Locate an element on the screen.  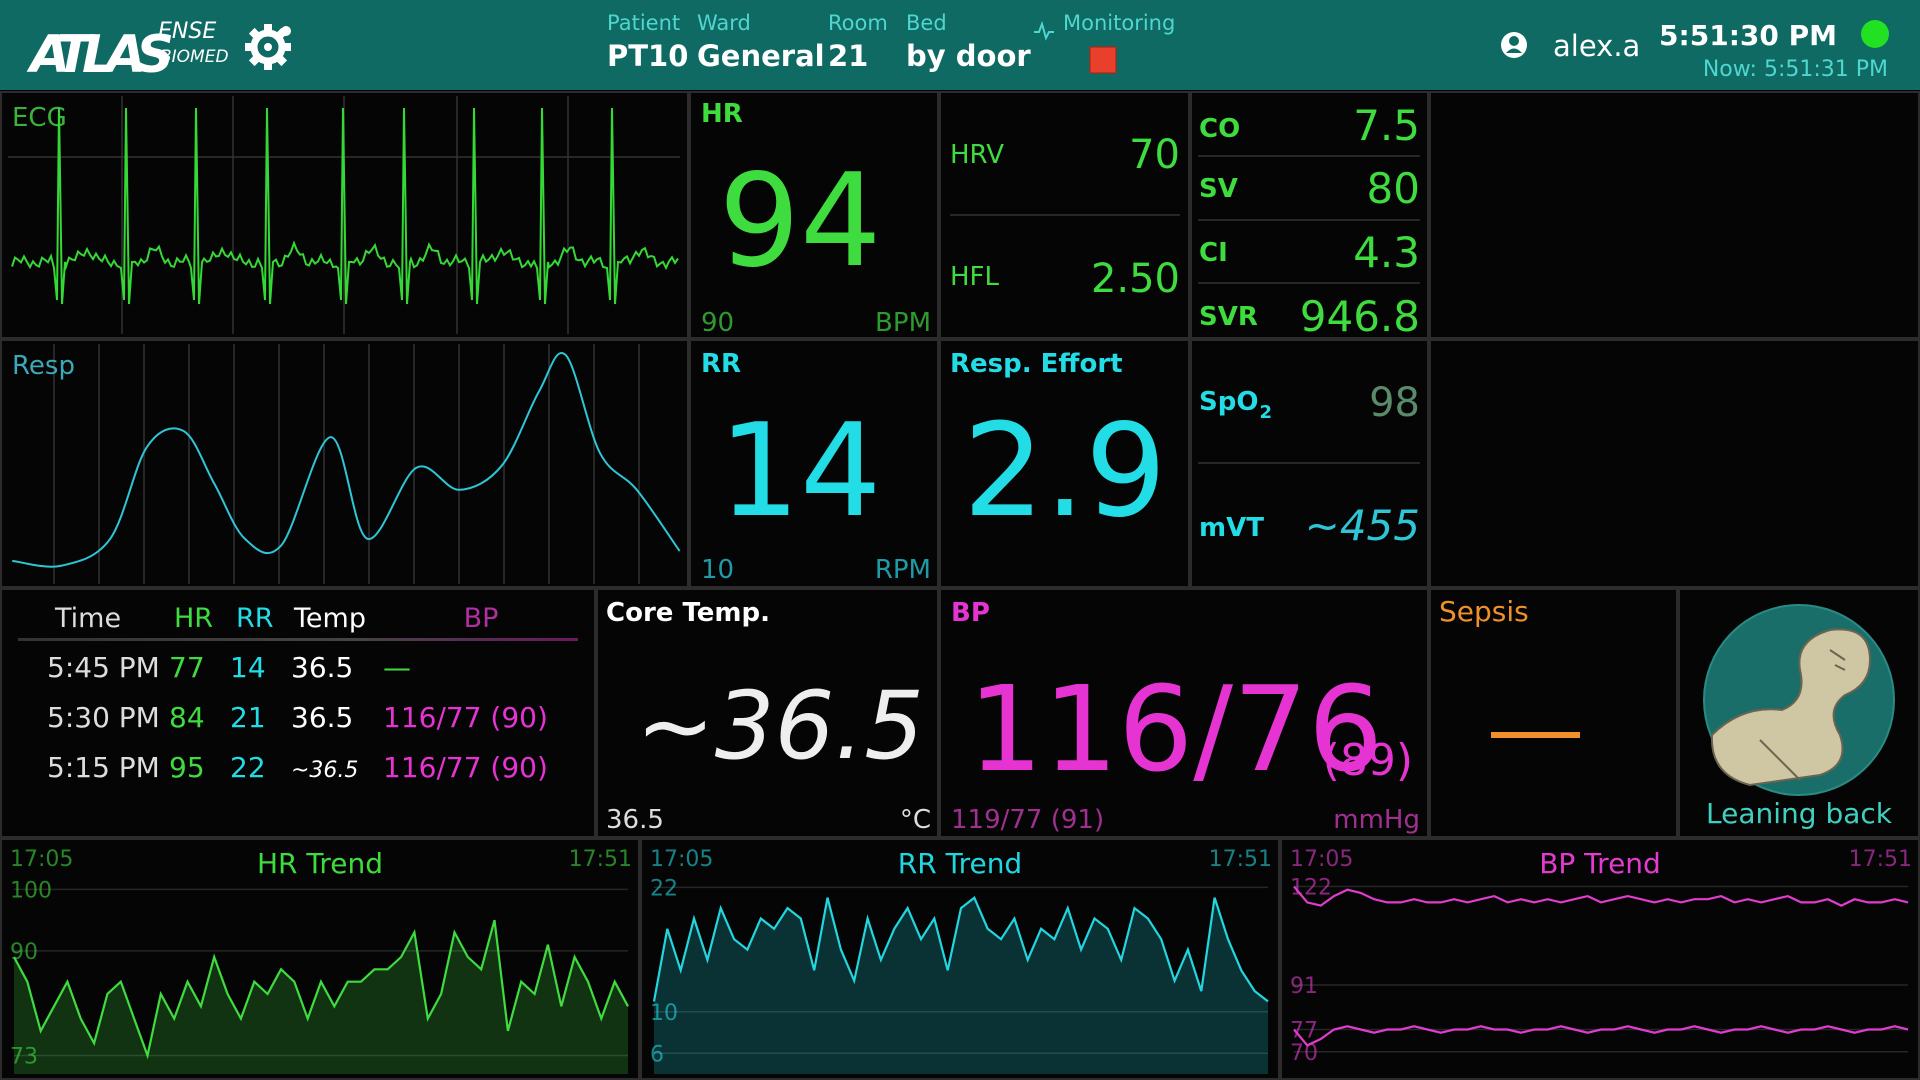
user-icon-body is located at coordinates (1514, 50).